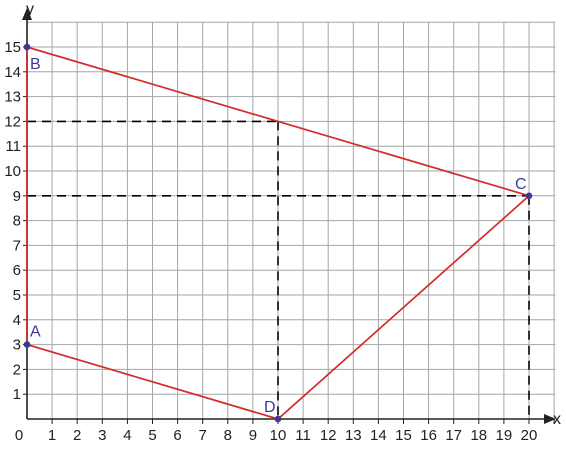 The height and width of the screenshot is (453, 566). I want to click on x-tick-label: 10, so click(278, 435).